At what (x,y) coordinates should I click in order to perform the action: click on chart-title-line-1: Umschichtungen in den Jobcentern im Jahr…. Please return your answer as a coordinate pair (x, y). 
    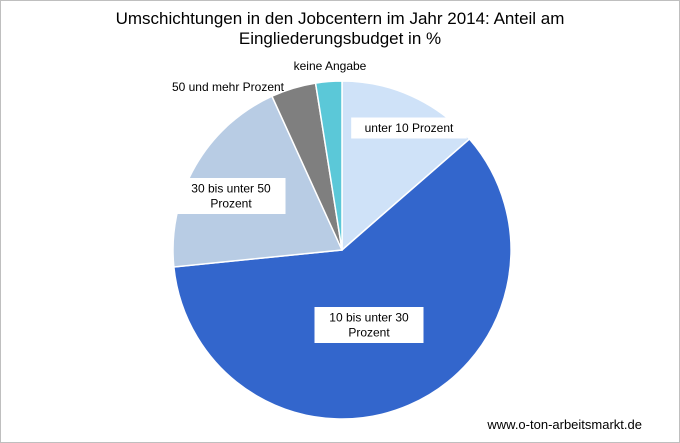
    Looking at the image, I should click on (340, 18).